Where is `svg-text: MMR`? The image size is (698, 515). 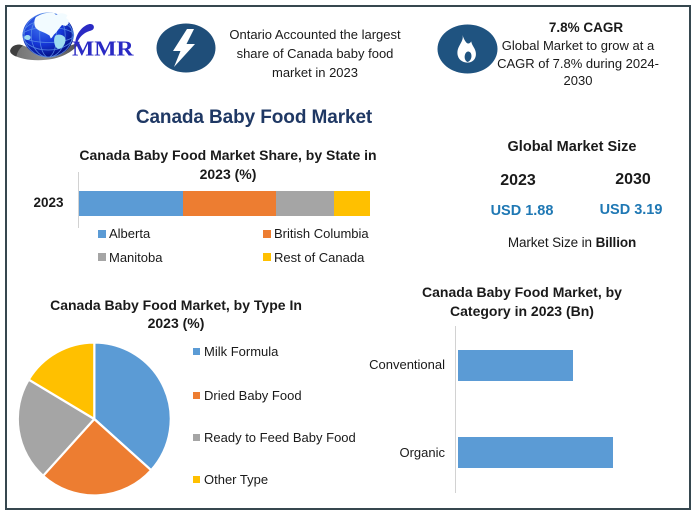
svg-text: MMR is located at coordinates (103, 49).